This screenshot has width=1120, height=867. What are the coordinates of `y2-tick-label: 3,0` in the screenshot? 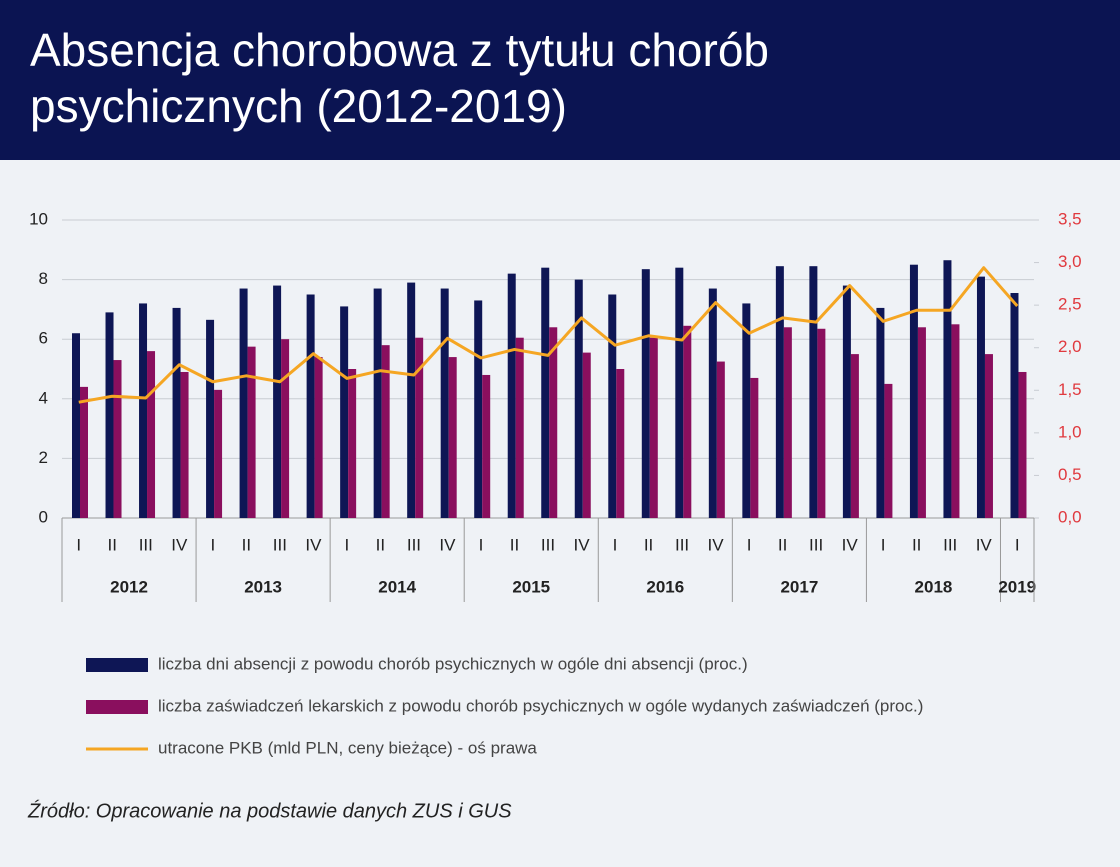 It's located at (1070, 261).